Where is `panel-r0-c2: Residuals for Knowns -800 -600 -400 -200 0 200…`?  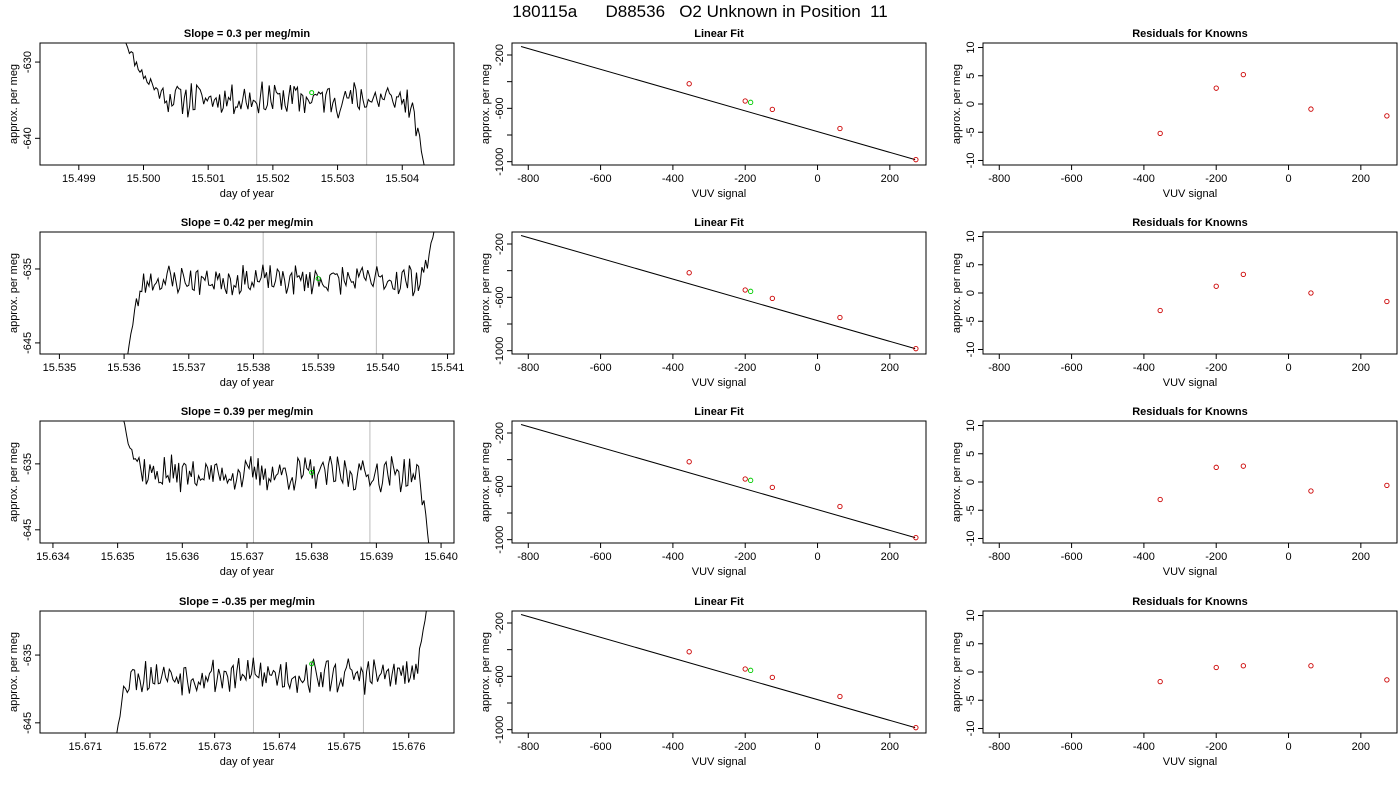 panel-r0-c2: Residuals for Knowns -800 -600 -400 -200 0 200… is located at coordinates (1174, 114).